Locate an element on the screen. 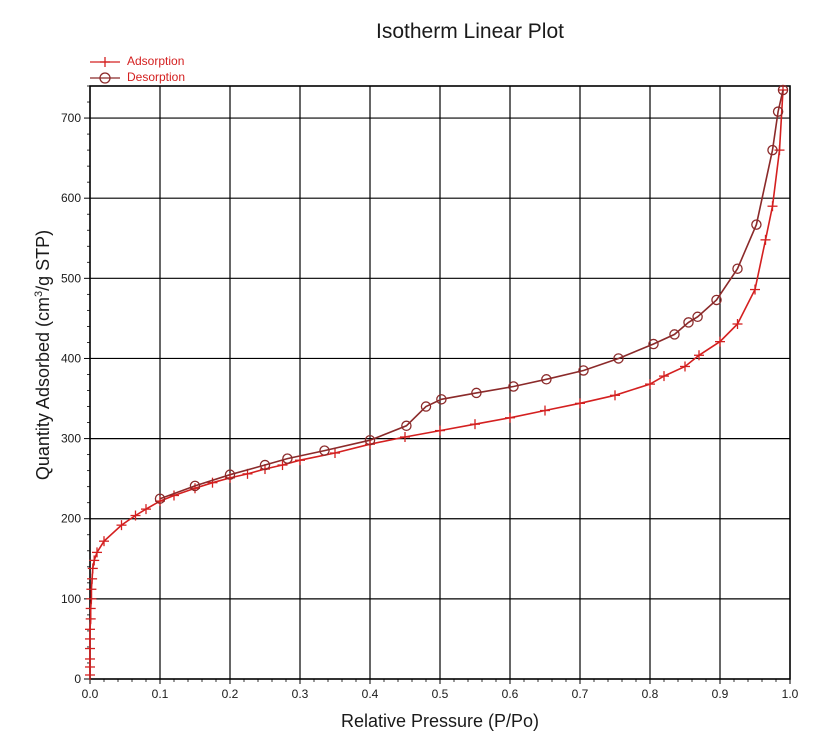  x-tick-label: 0.8 is located at coordinates (650, 694).